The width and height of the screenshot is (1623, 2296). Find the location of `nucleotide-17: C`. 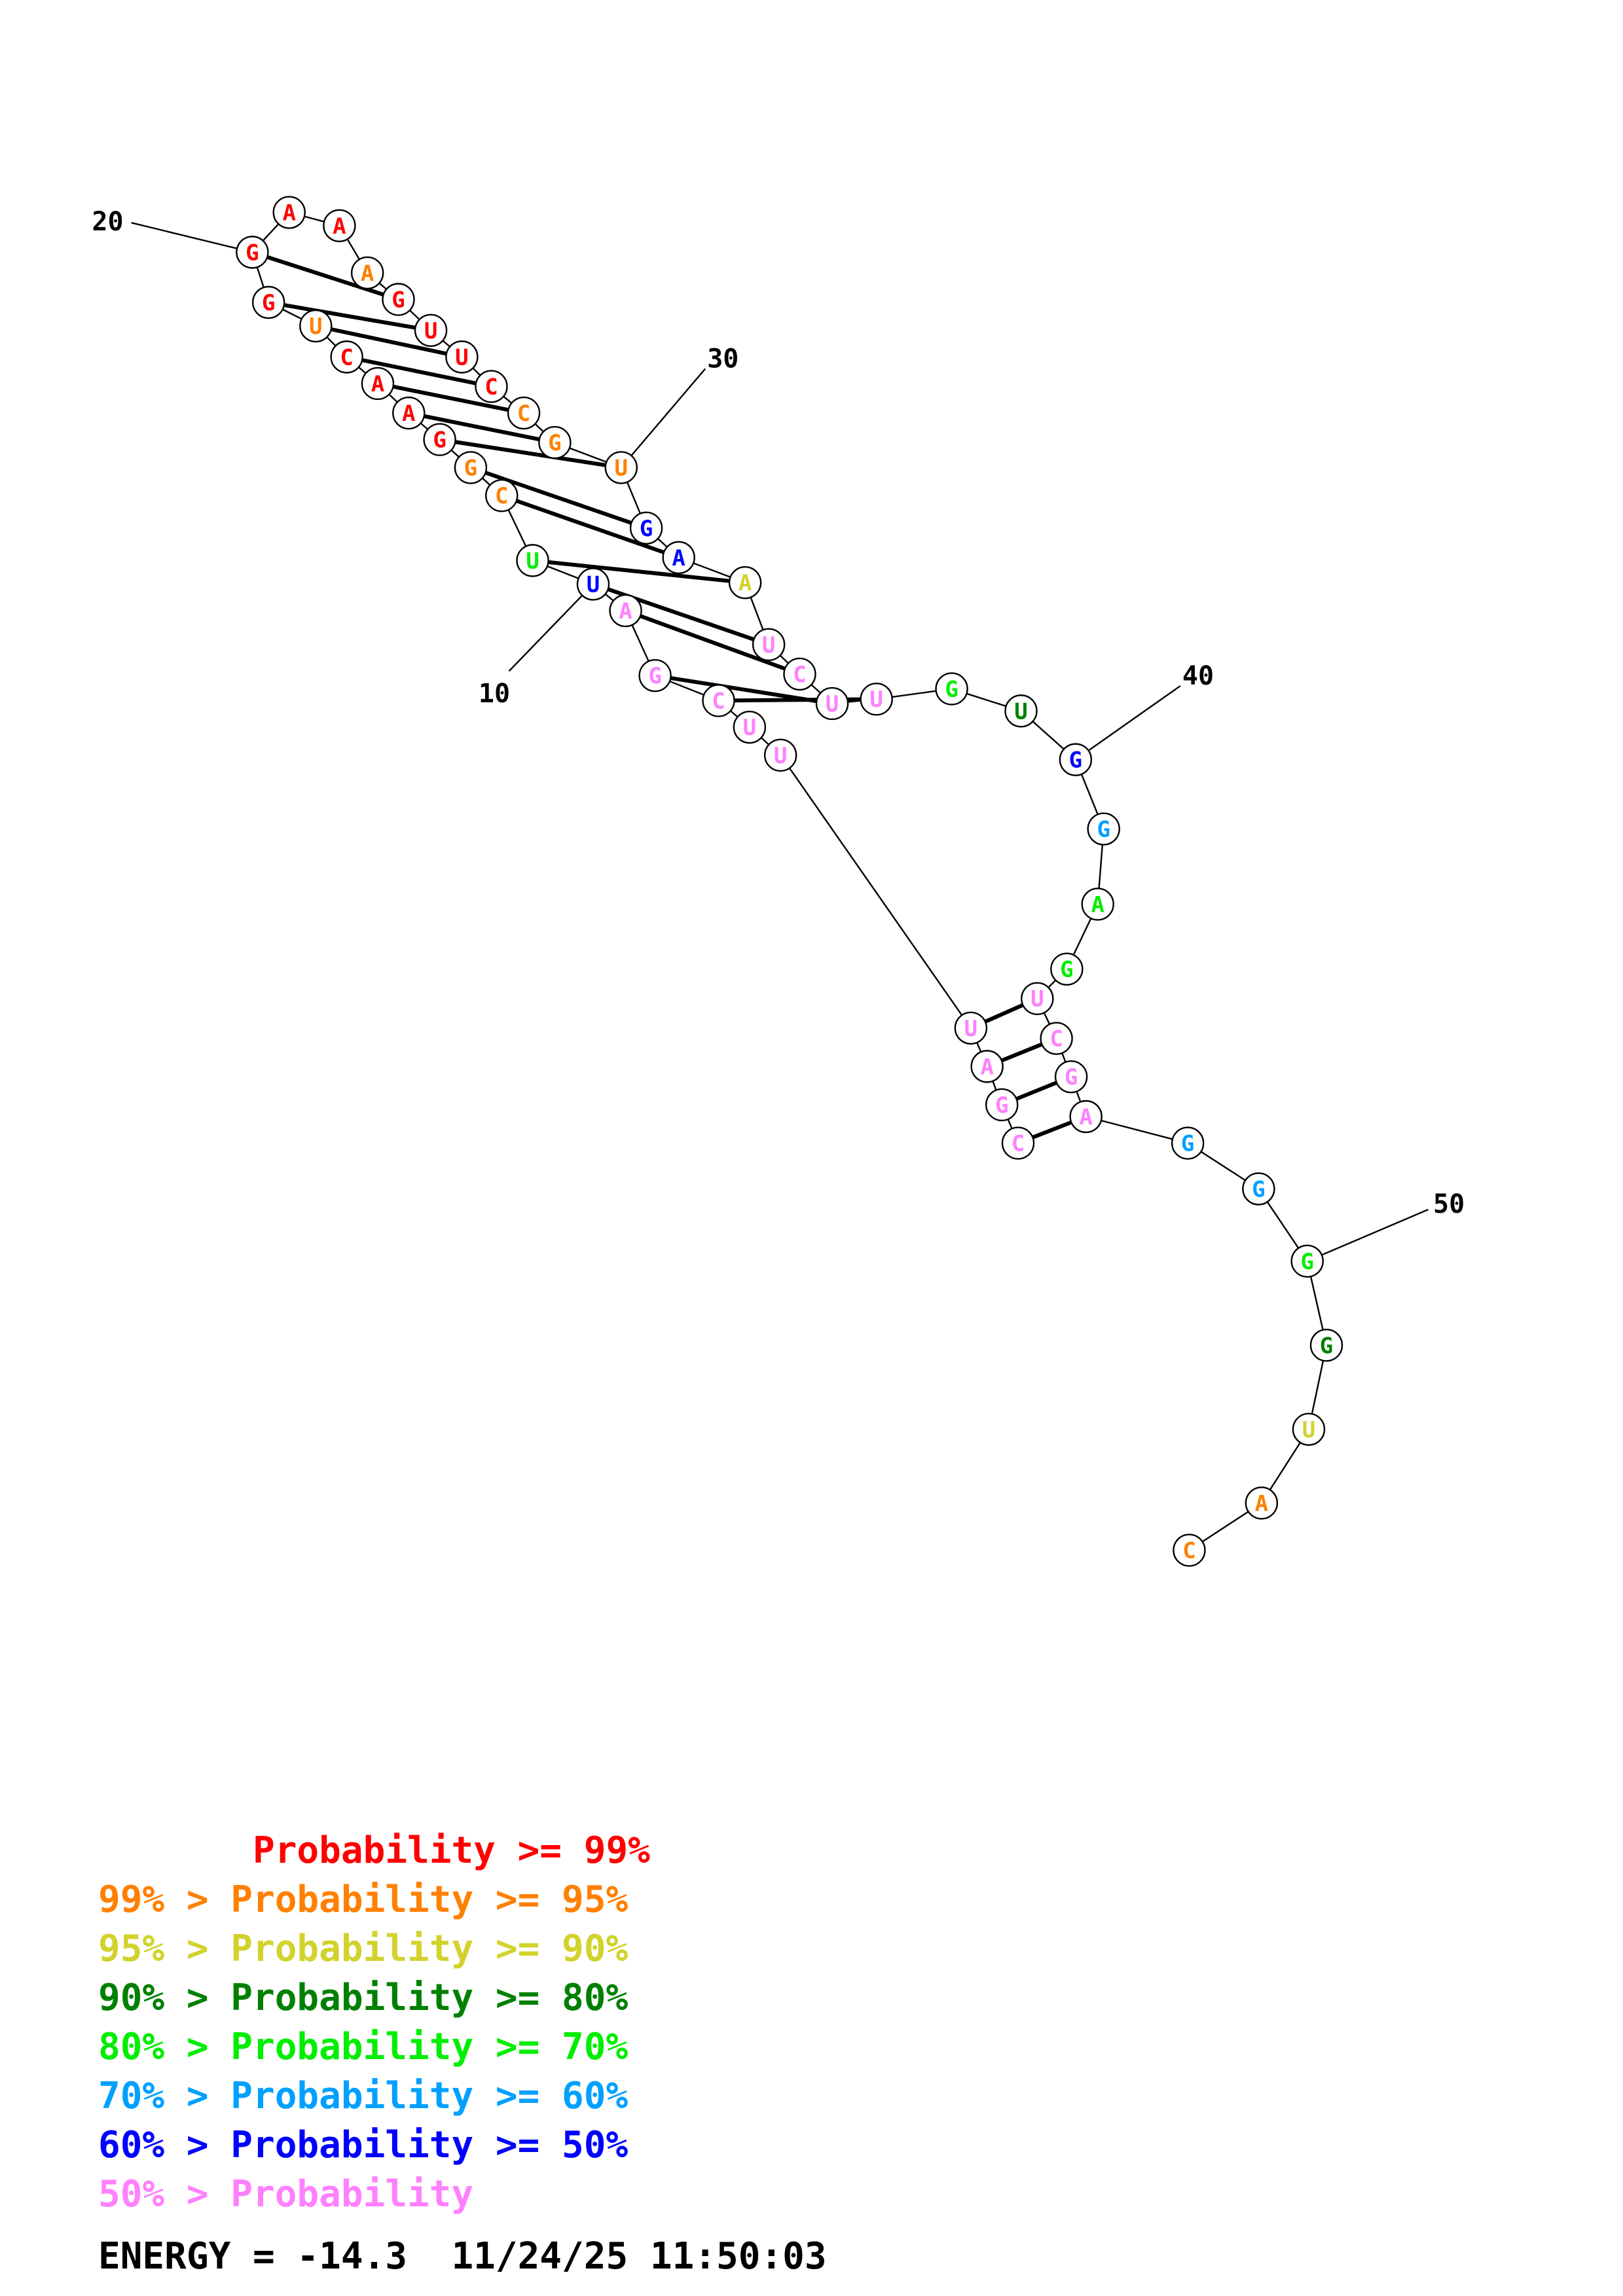

nucleotide-17: C is located at coordinates (346, 357).